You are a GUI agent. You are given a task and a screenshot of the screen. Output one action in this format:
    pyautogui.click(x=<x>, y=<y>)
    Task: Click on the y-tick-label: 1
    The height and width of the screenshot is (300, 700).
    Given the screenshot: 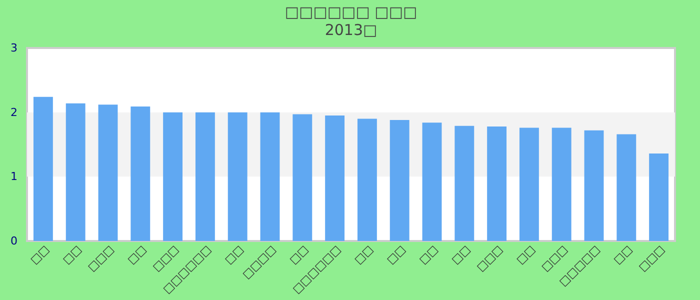 What is the action you would take?
    pyautogui.click(x=14, y=177)
    